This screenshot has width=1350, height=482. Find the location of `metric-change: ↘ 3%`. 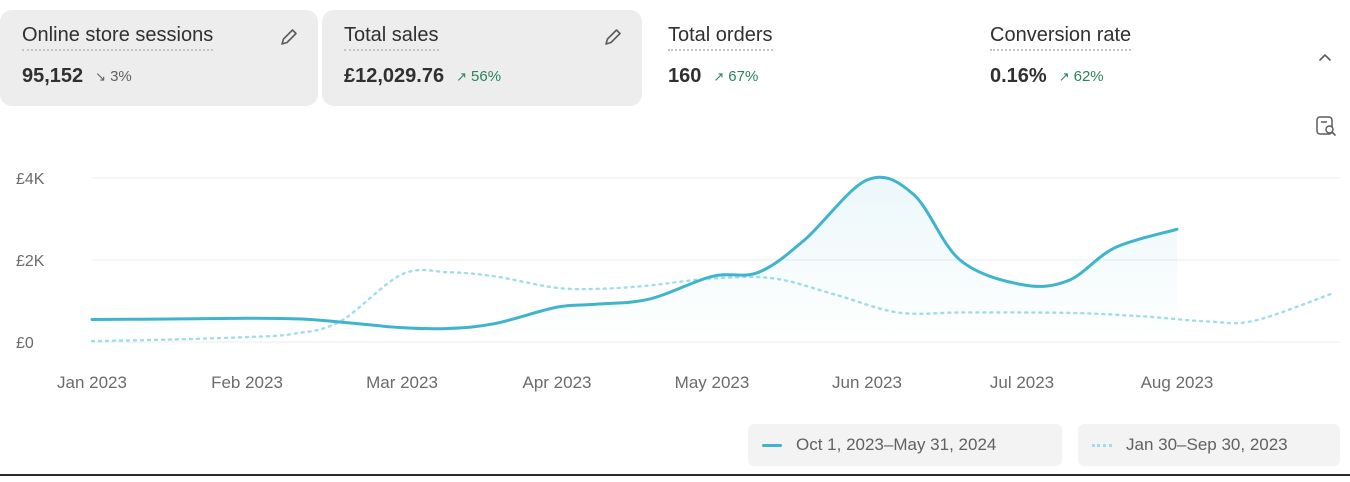

metric-change: ↘ 3% is located at coordinates (113, 76).